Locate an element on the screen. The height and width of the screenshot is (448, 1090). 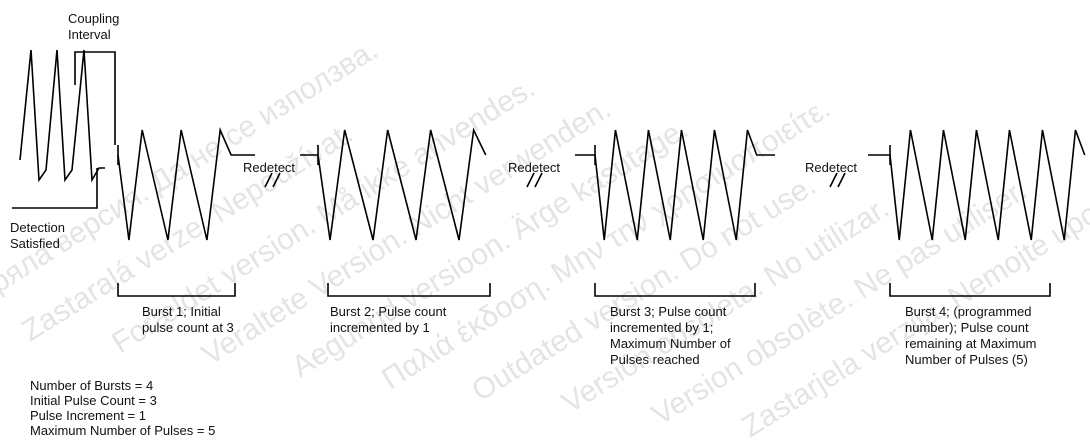
parameter: Pulse Increment = 1 is located at coordinates (88, 415).